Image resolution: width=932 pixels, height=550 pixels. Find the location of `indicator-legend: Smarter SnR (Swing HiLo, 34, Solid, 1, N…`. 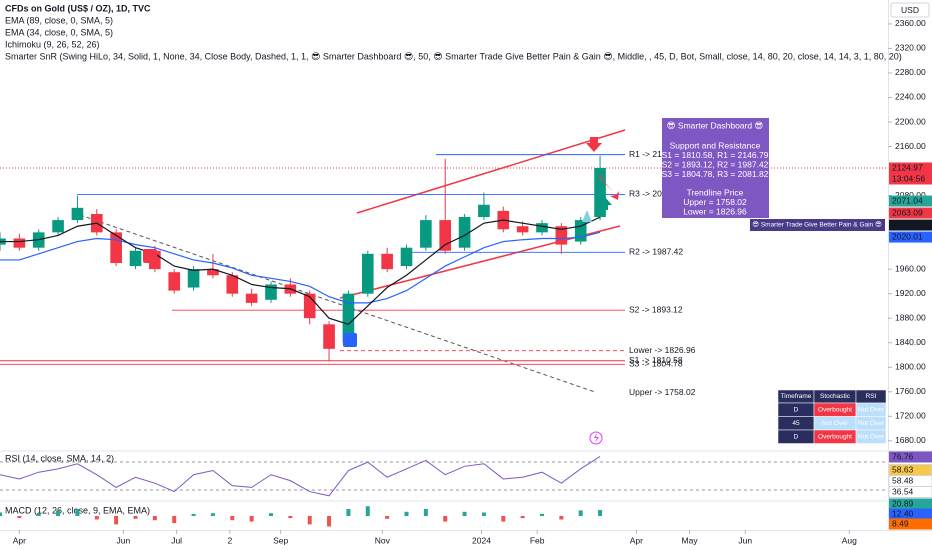

indicator-legend: Smarter SnR (Swing HiLo, 34, Solid, 1, N… is located at coordinates (453, 56).